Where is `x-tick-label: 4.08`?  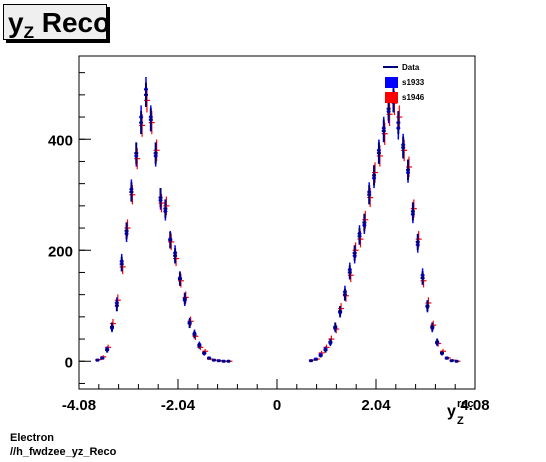 x-tick-label: 4.08 is located at coordinates (474, 405).